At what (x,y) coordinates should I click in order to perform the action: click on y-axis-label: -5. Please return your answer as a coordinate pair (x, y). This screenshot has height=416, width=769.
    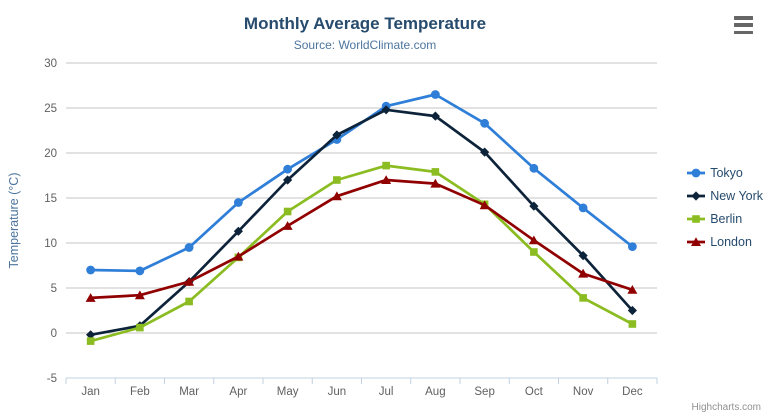
    Looking at the image, I should click on (52, 379).